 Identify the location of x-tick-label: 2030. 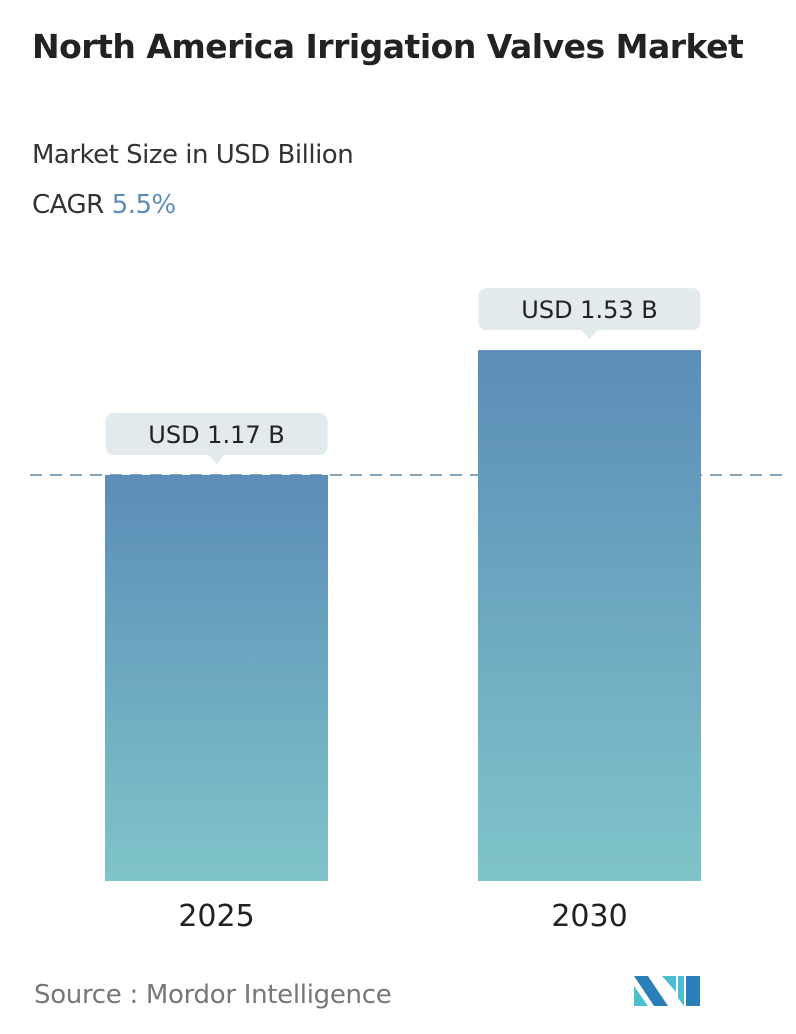
(589, 916).